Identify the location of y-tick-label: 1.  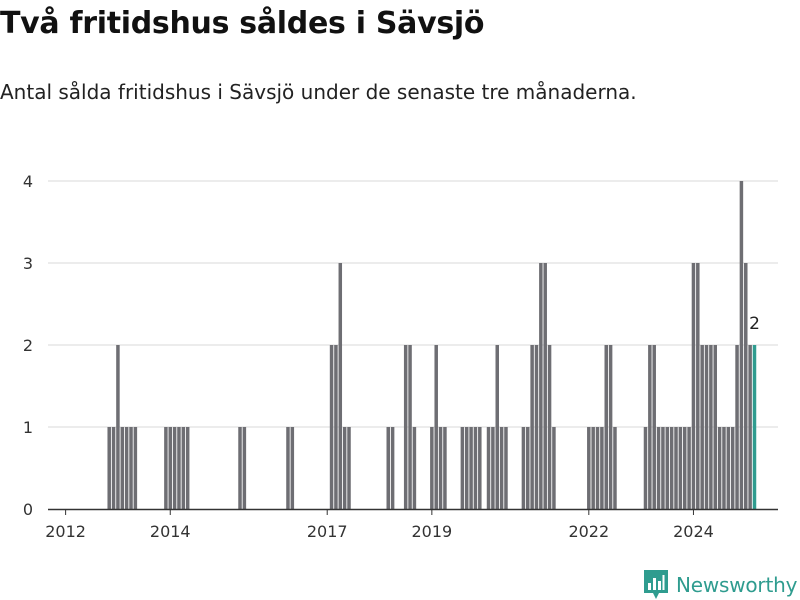
(28, 427).